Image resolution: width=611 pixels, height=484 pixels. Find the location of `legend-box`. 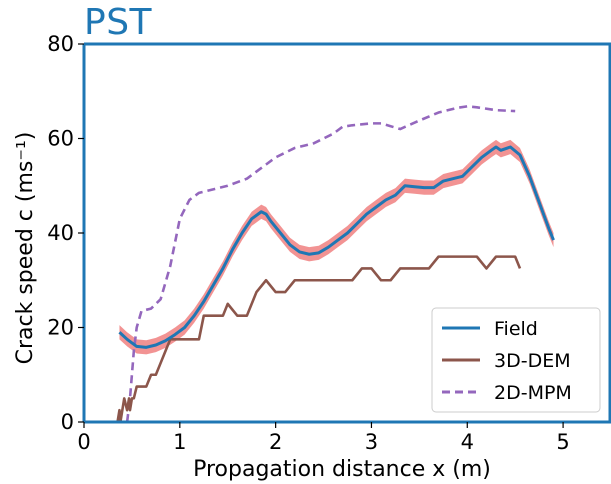

legend-box is located at coordinates (516, 360).